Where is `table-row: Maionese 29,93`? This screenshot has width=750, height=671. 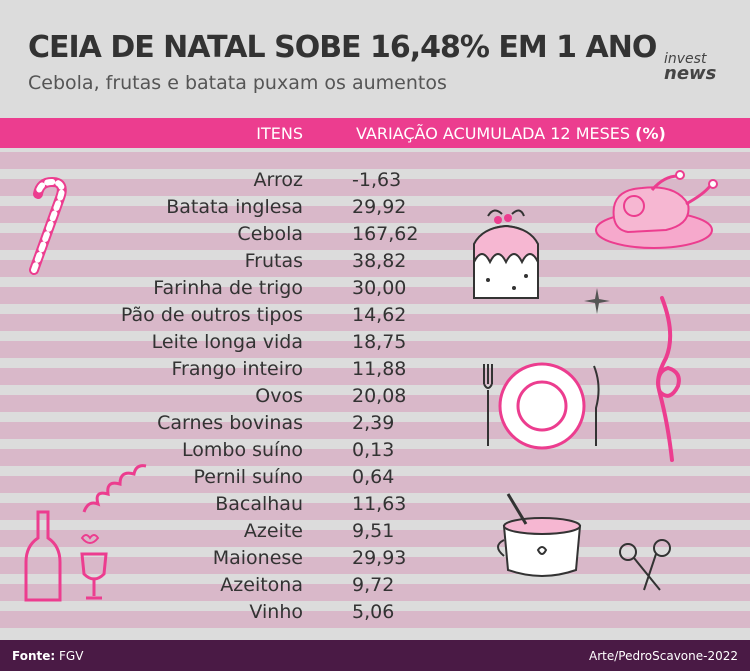
table-row: Maionese 29,93 is located at coordinates (375, 557).